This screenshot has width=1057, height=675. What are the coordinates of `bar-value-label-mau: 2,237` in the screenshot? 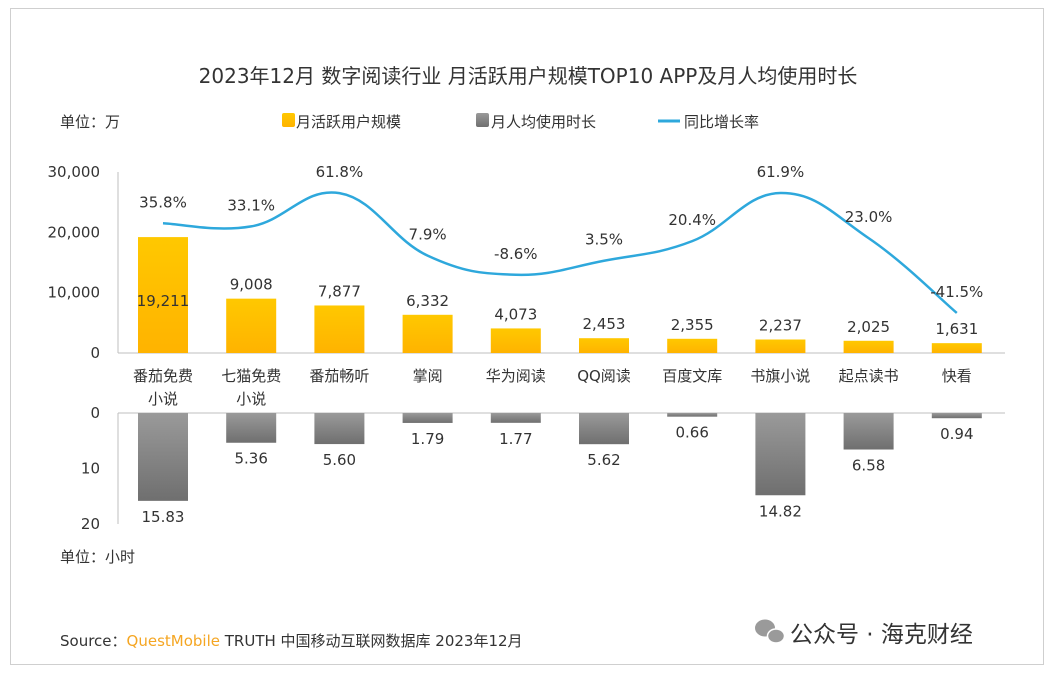 It's located at (780, 326).